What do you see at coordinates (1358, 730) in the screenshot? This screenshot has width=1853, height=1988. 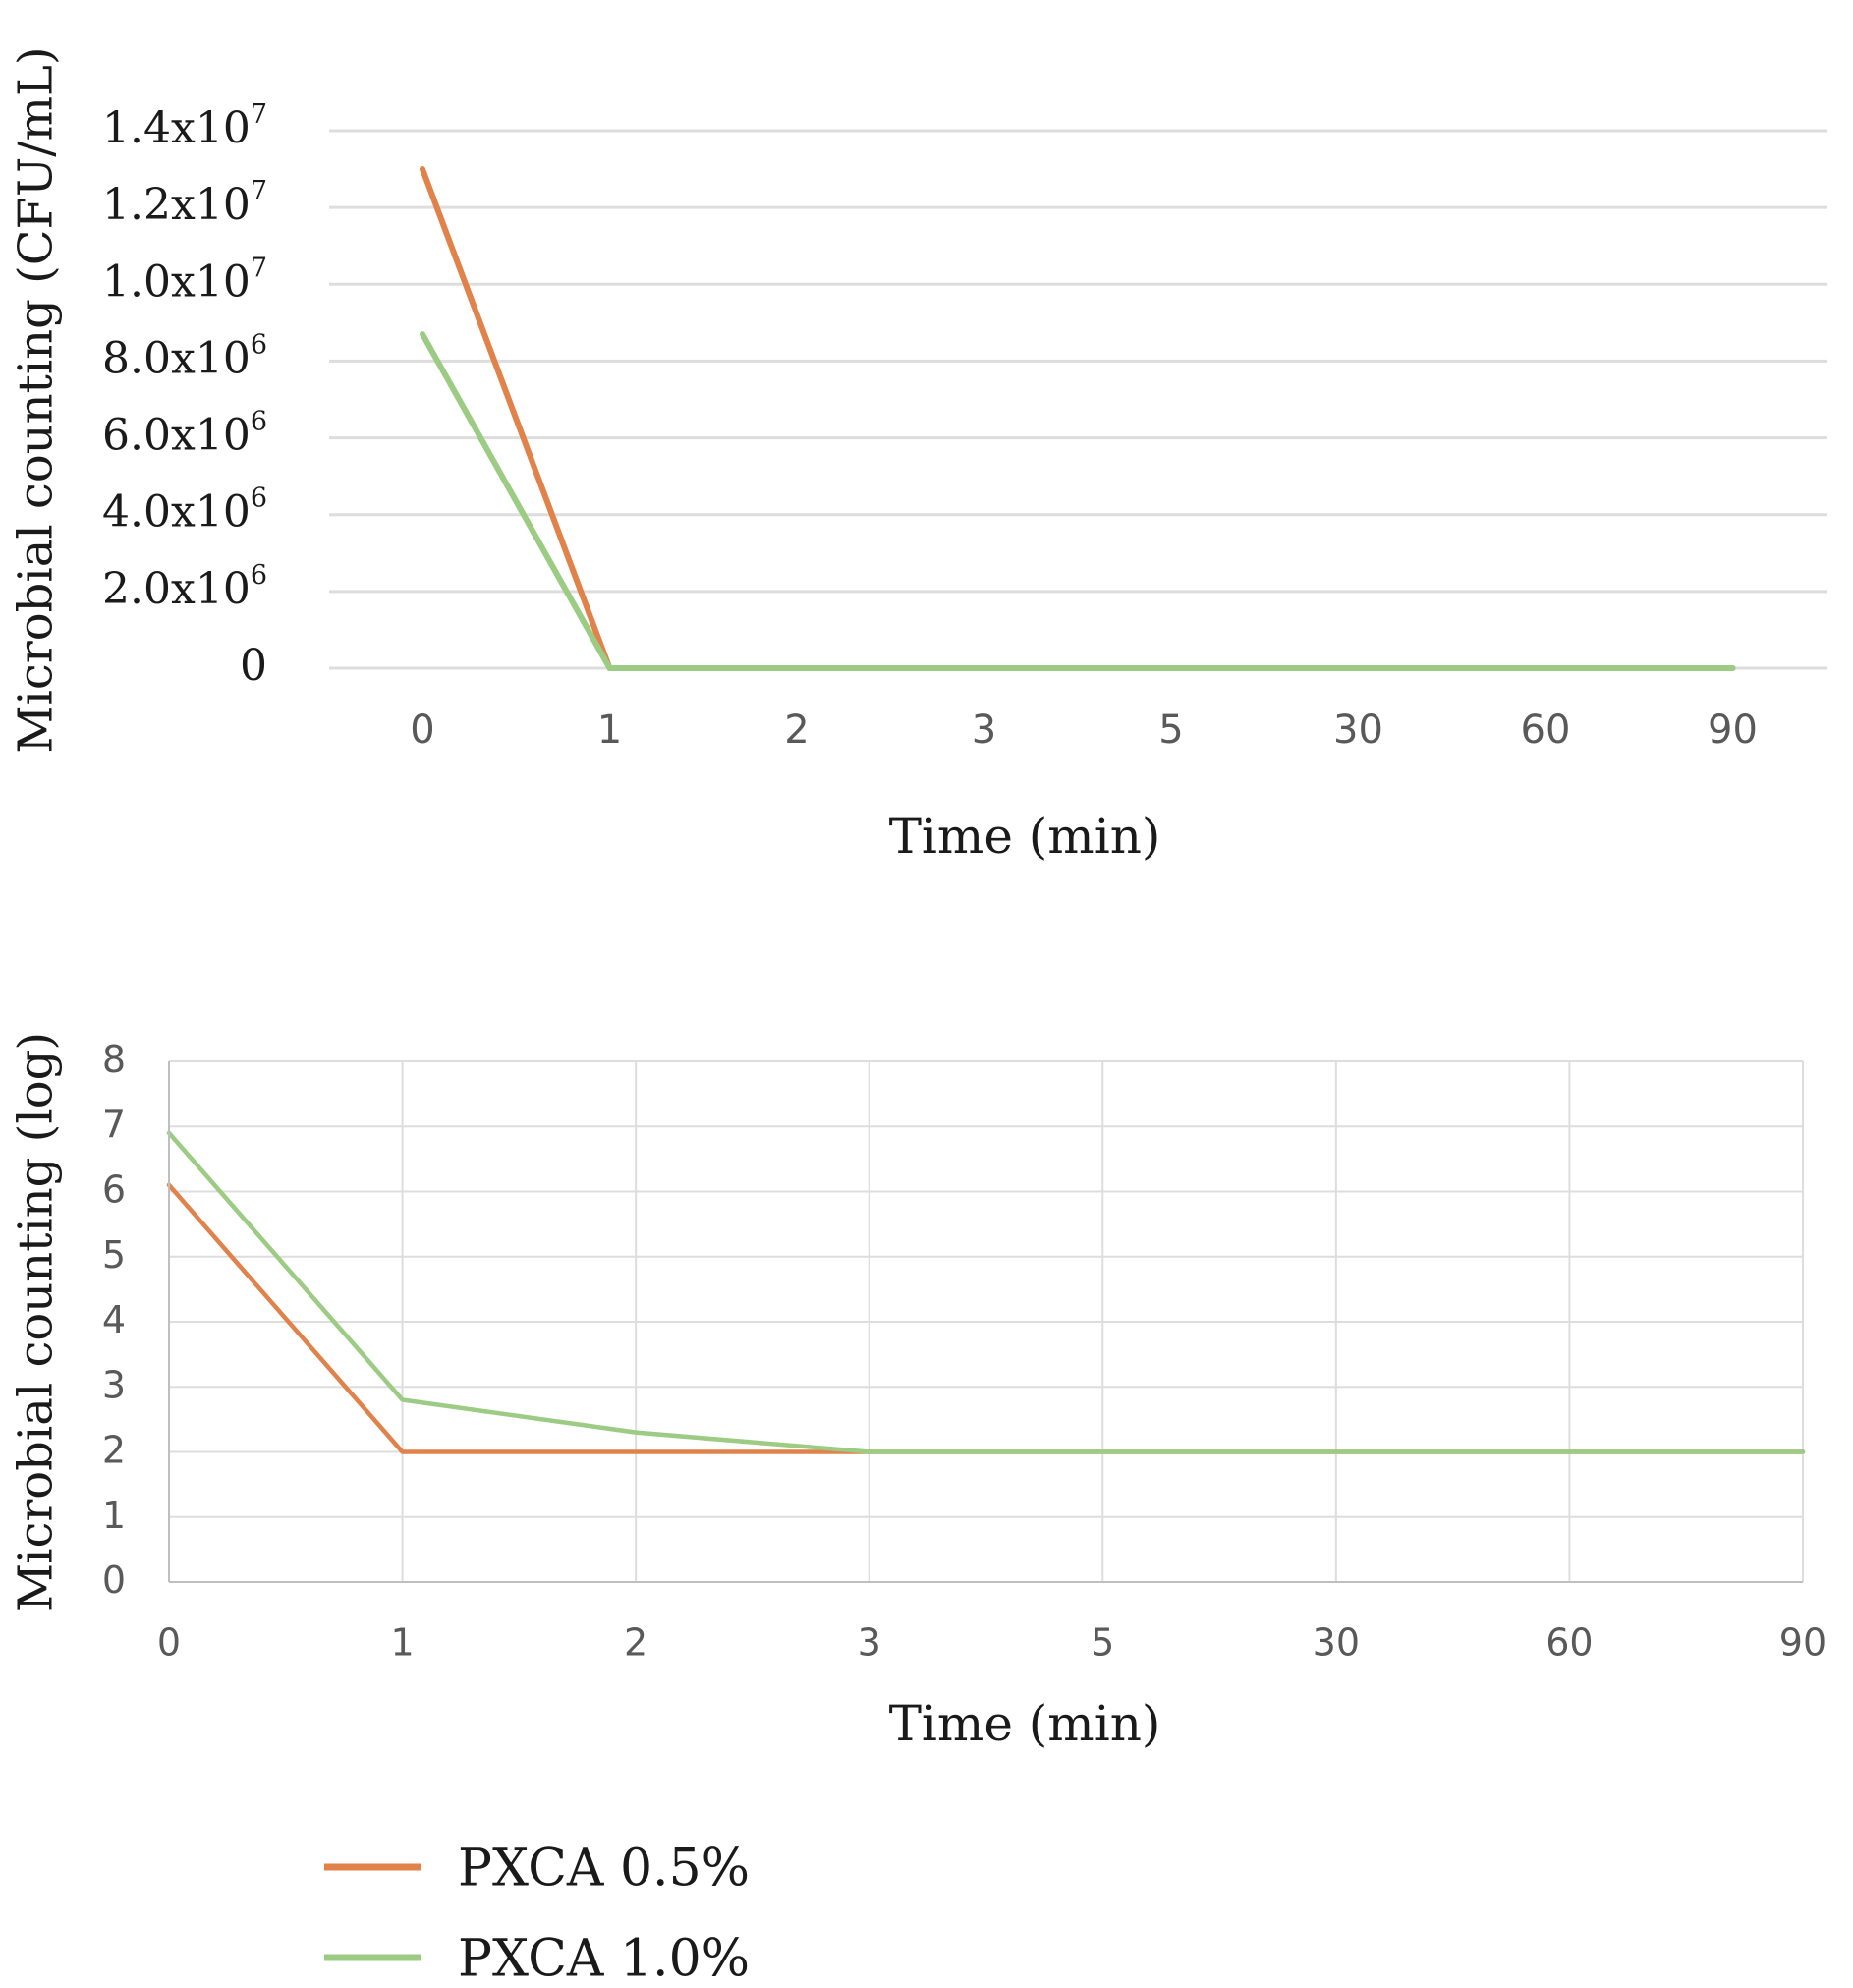 I see `x-tick-label-cfu-30: 30` at bounding box center [1358, 730].